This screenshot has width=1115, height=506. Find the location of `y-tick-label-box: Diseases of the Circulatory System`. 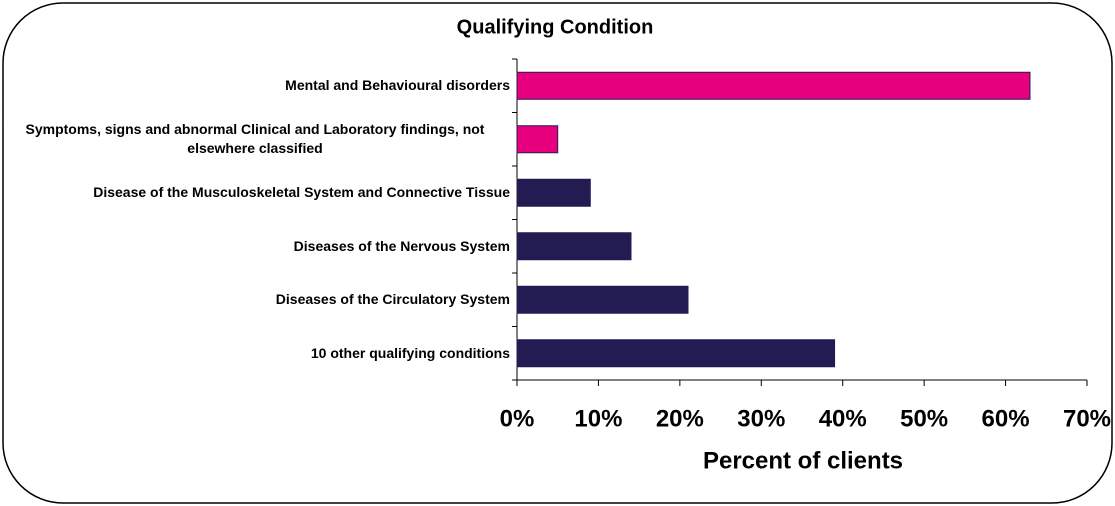

y-tick-label-box: Diseases of the Circulatory System is located at coordinates (255, 299).